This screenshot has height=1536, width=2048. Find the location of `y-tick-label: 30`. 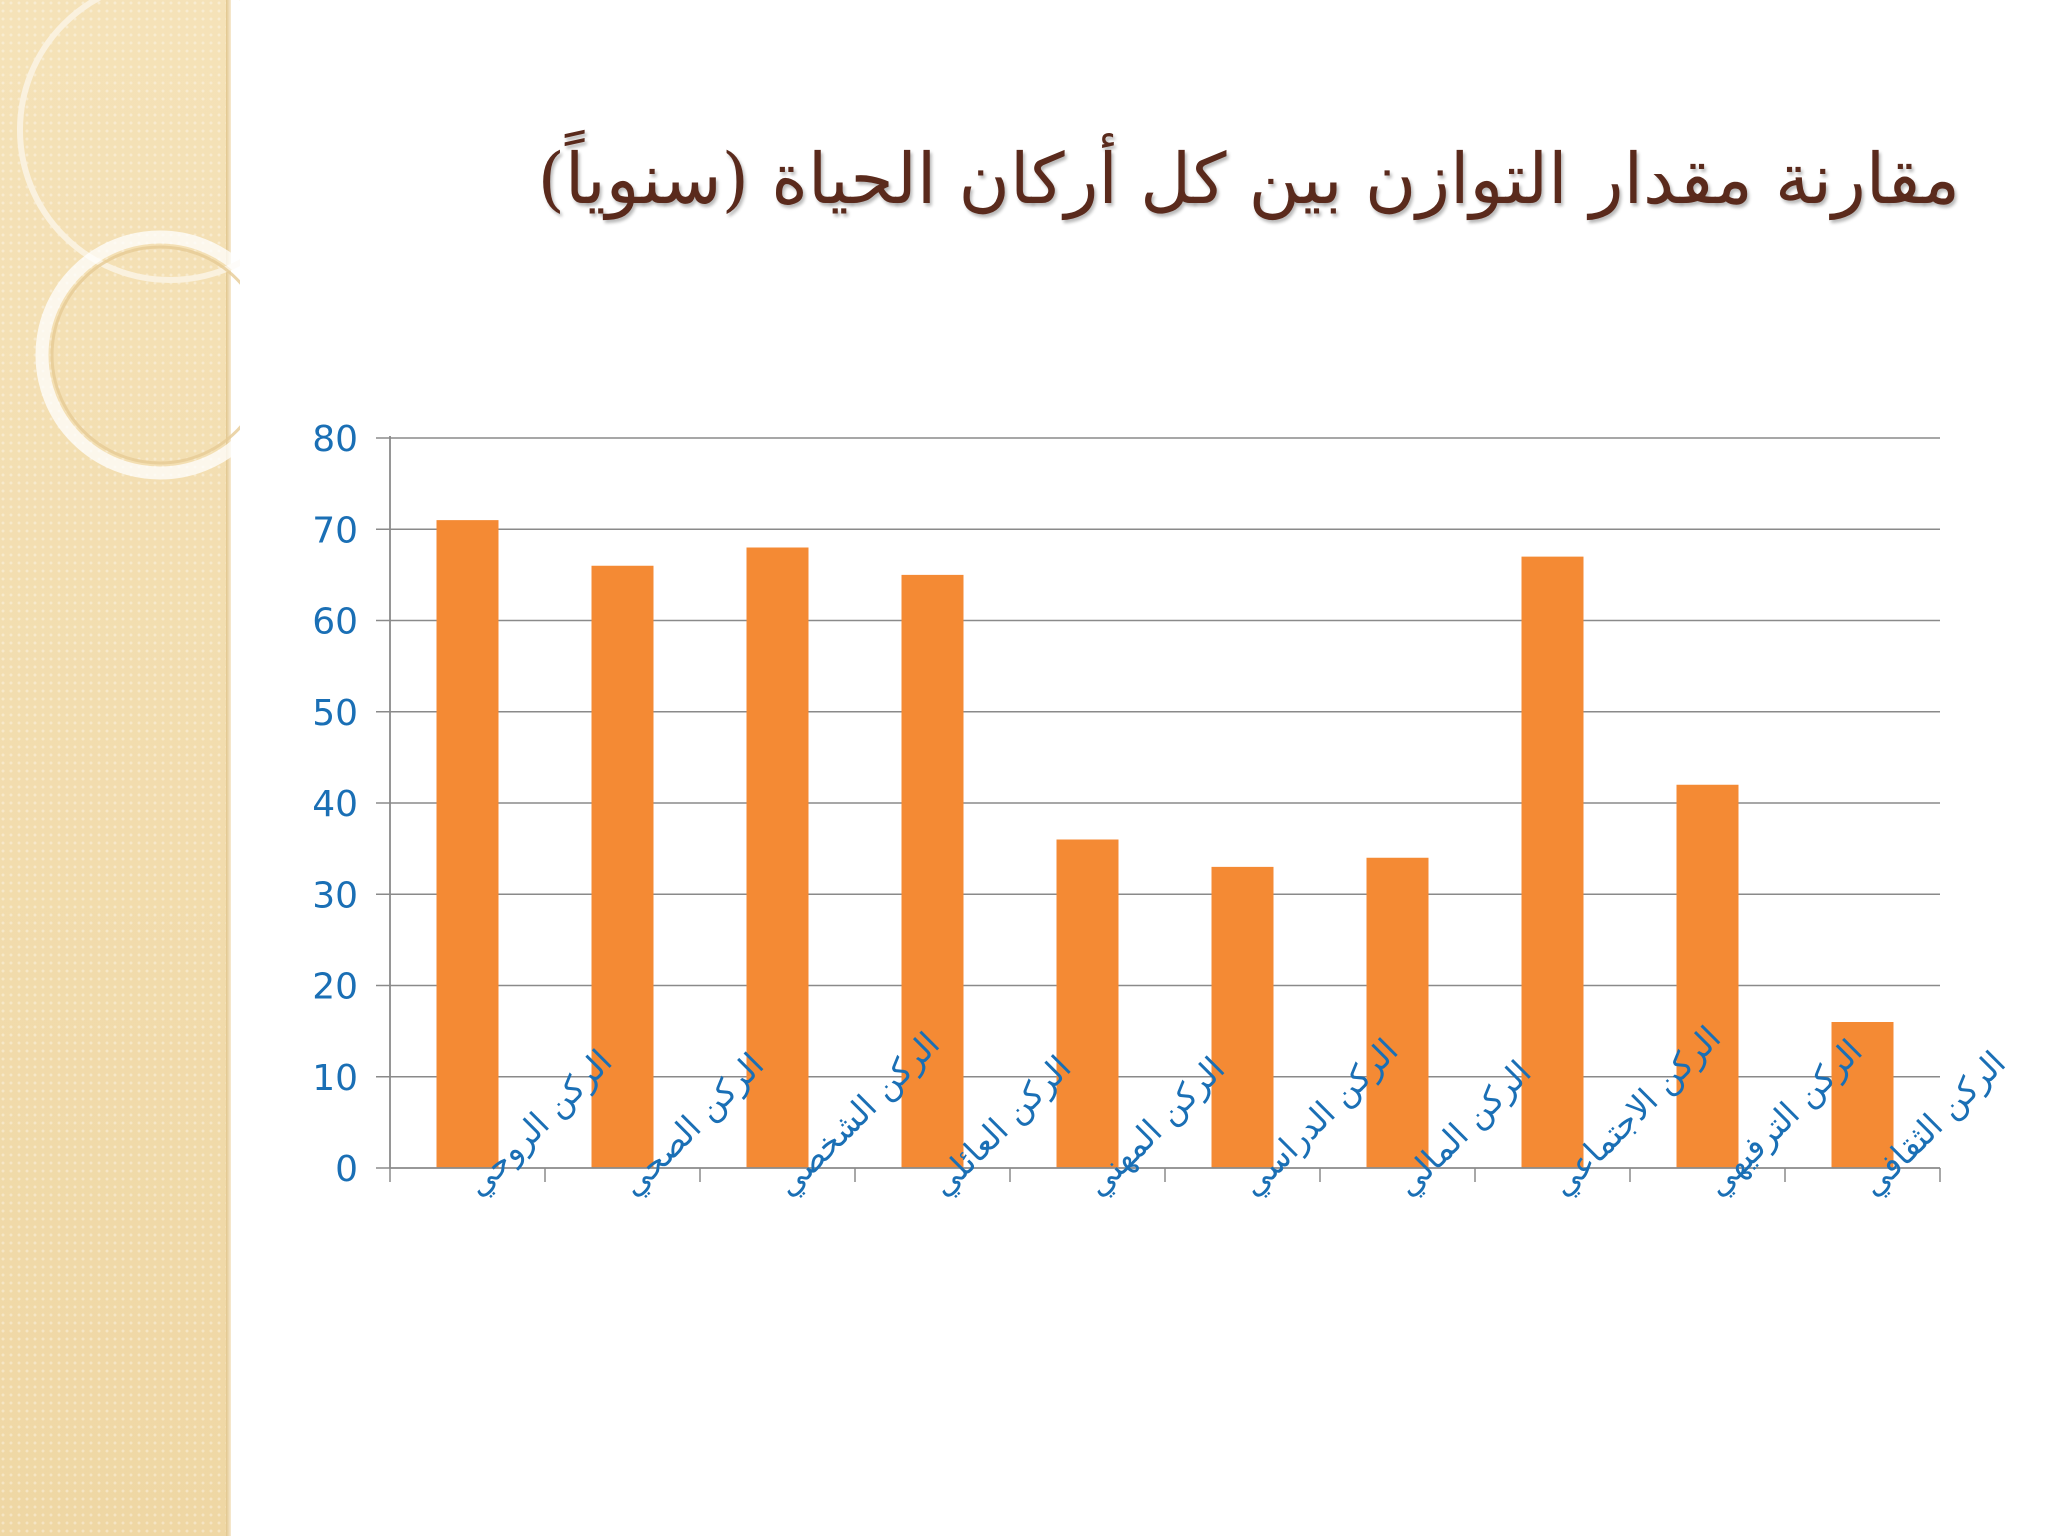

y-tick-label: 30 is located at coordinates (335, 895).